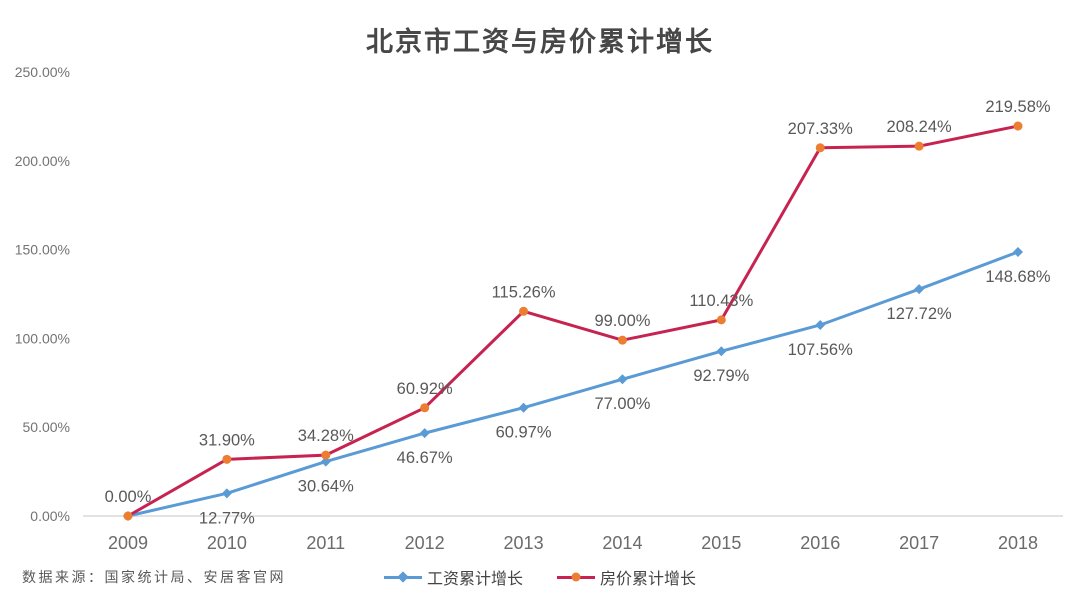  Describe the element at coordinates (154, 577) in the screenshot. I see `data-source-note: 数据来源：国家统计局、安居客官网` at that location.